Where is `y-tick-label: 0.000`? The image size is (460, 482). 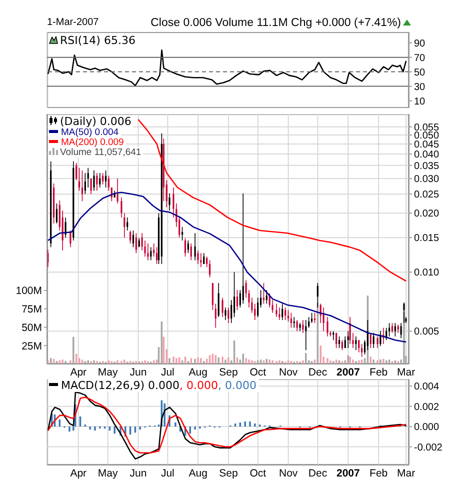
y-tick-label: 0.000 is located at coordinates (427, 428).